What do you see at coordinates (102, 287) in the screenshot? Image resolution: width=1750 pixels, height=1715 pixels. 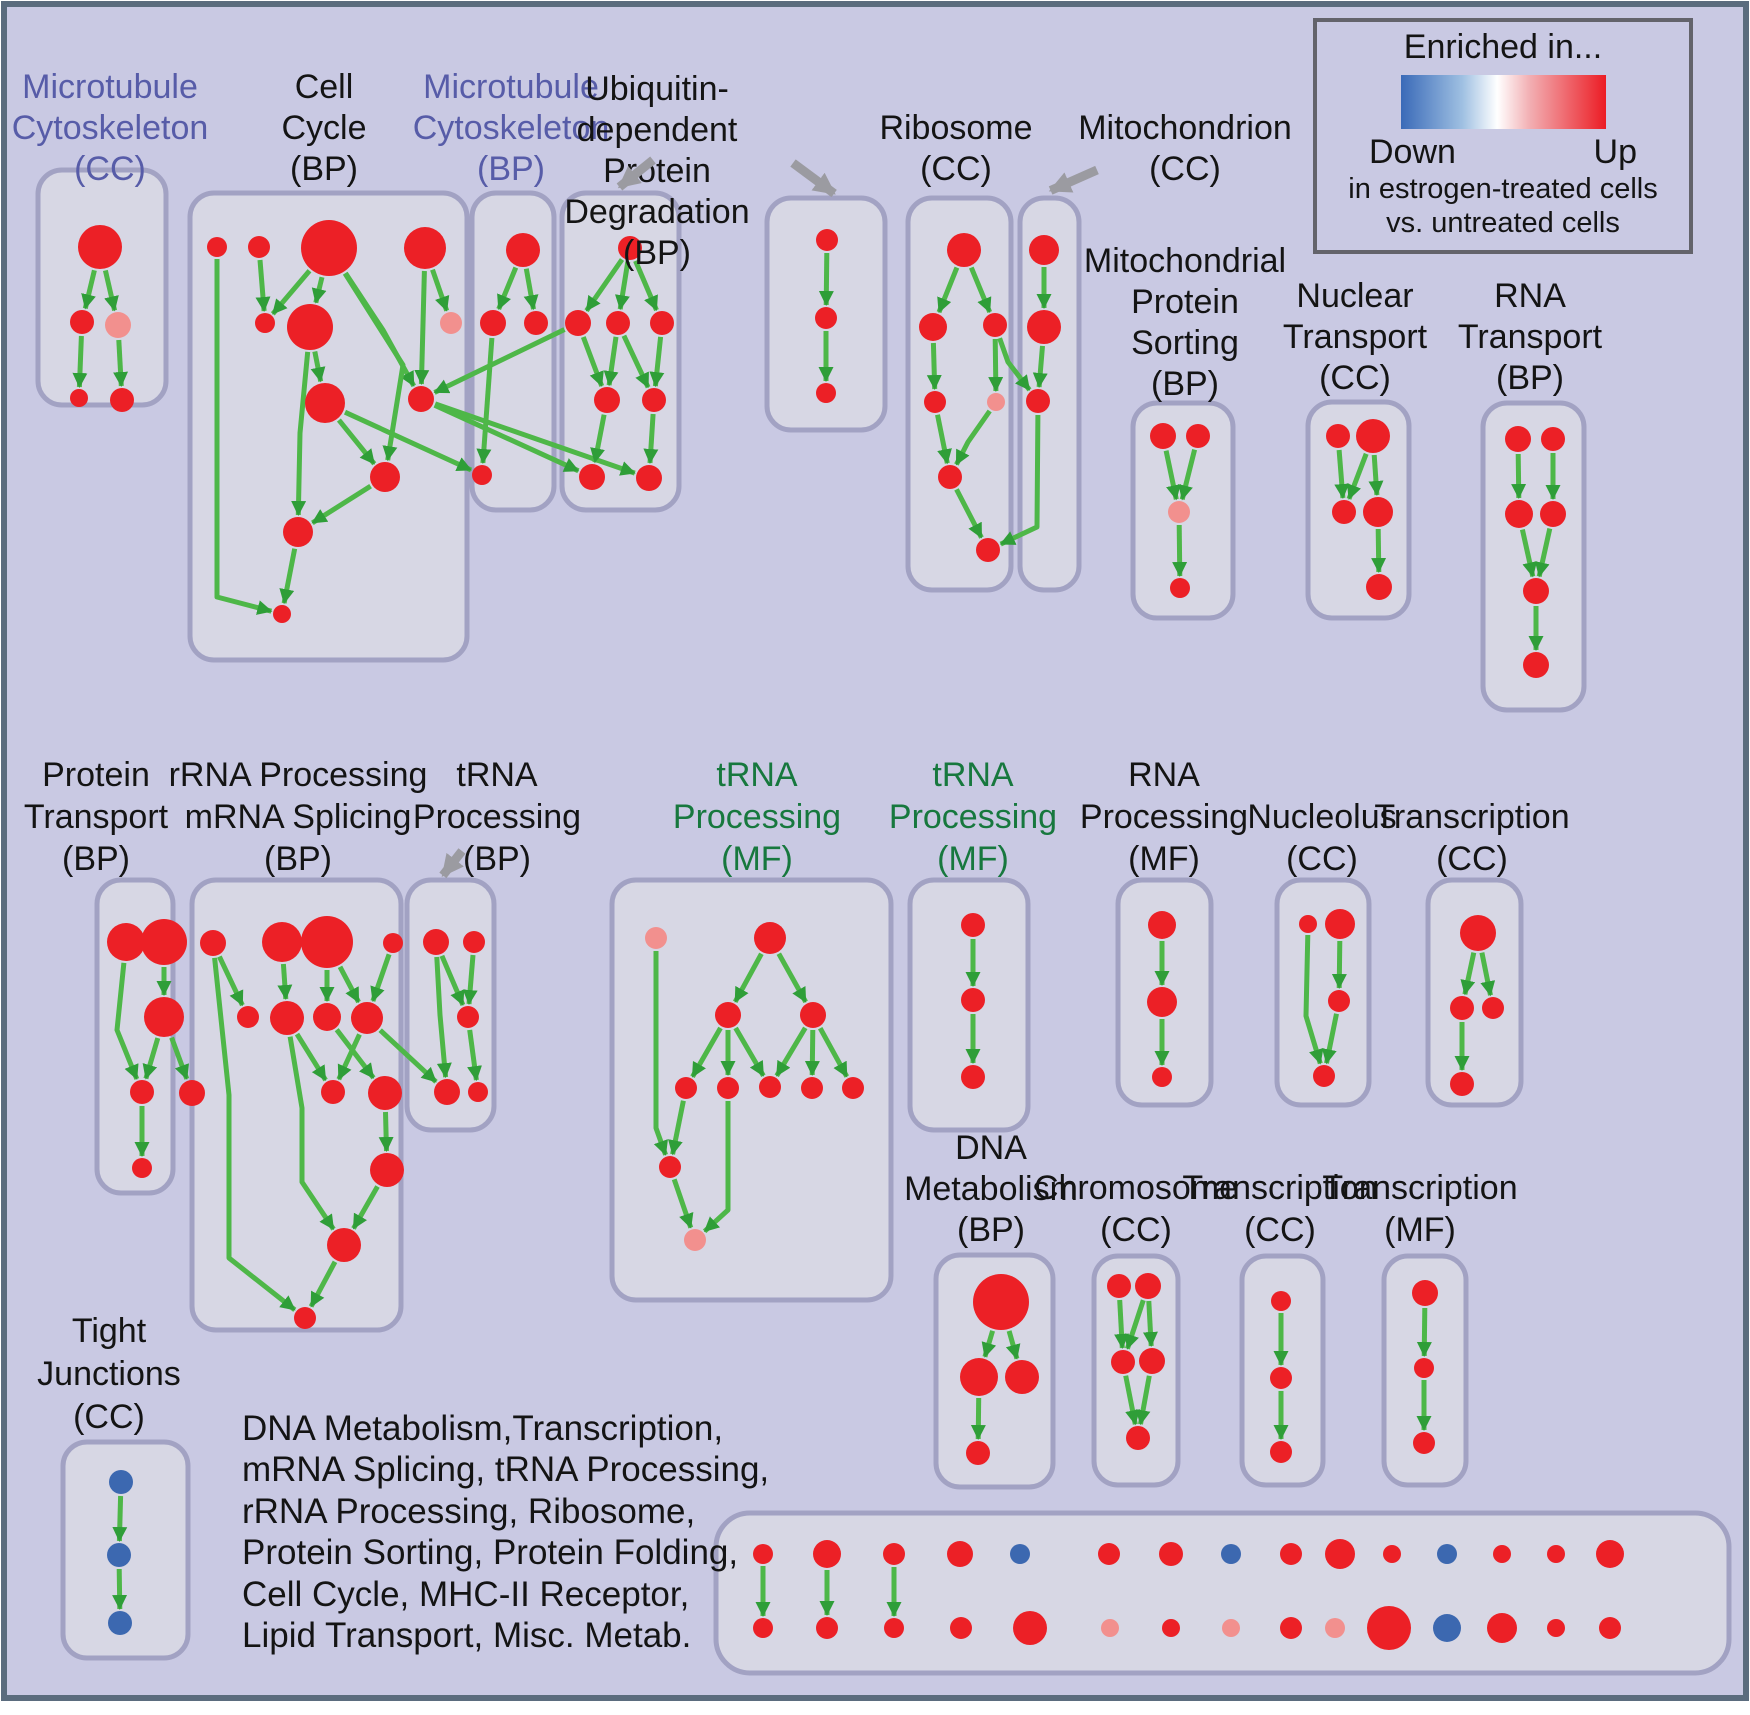 I see `cluster-box-mtcc` at bounding box center [102, 287].